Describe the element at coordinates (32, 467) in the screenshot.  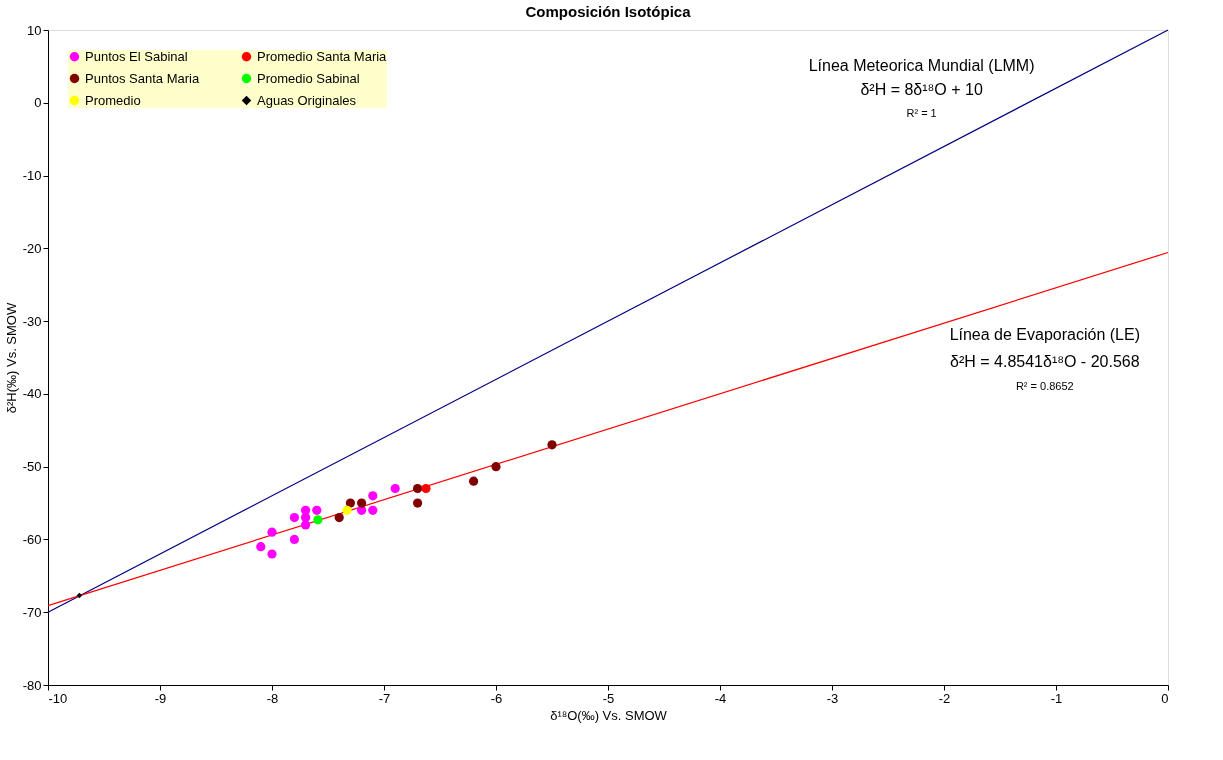
I see `y-tick-label: -50` at that location.